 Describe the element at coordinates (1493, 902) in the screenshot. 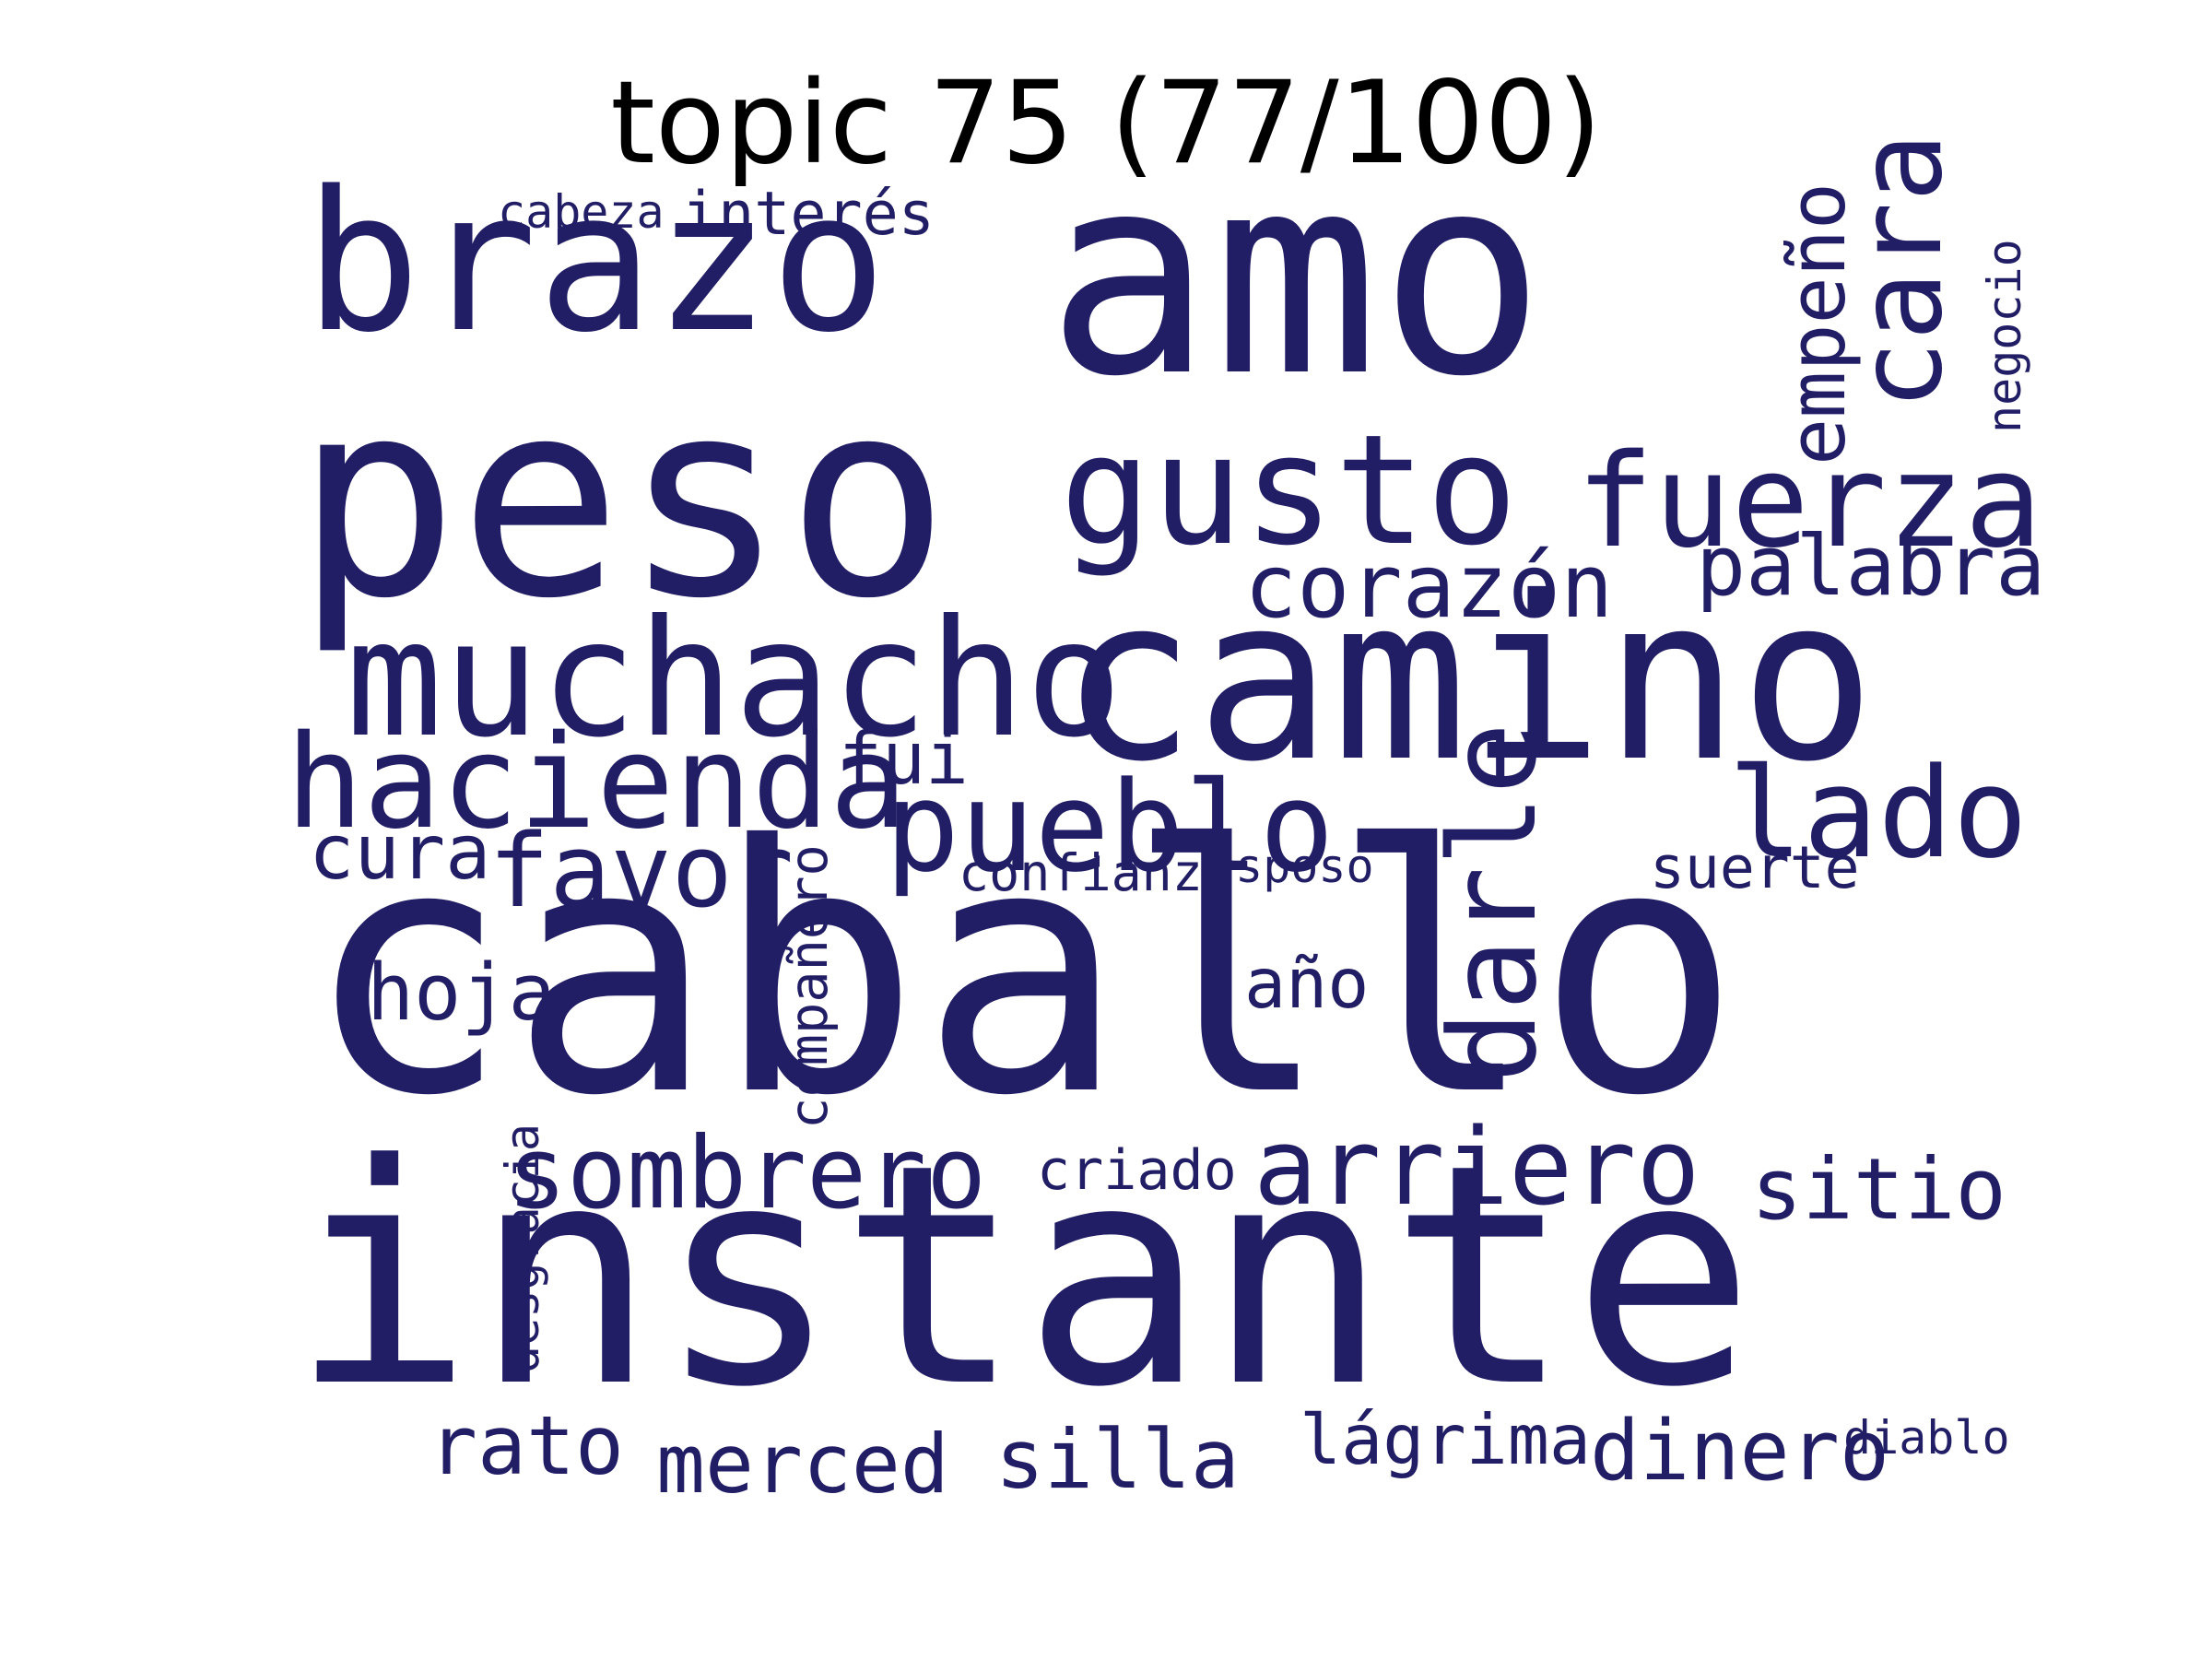

I see `cloud-word: darle` at that location.